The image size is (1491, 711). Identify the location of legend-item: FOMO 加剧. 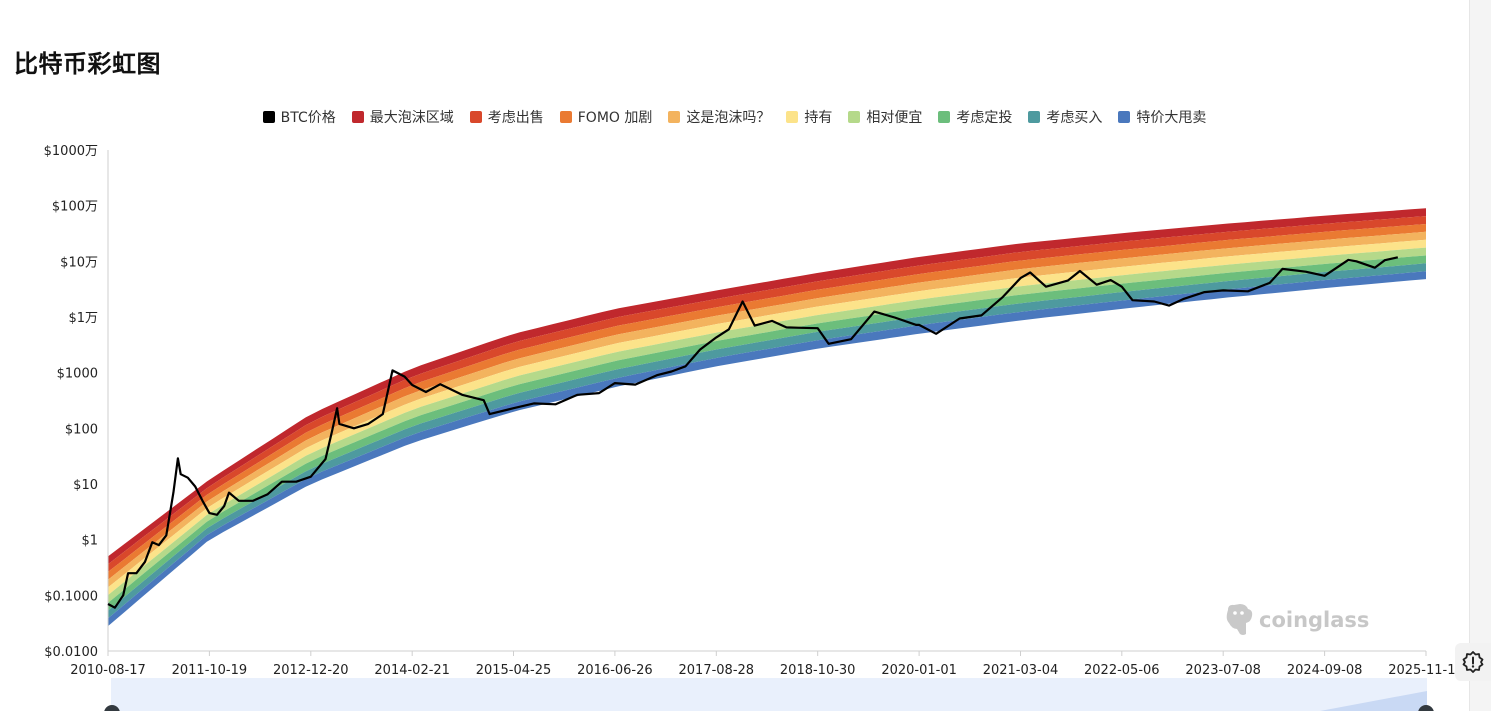
(606, 117).